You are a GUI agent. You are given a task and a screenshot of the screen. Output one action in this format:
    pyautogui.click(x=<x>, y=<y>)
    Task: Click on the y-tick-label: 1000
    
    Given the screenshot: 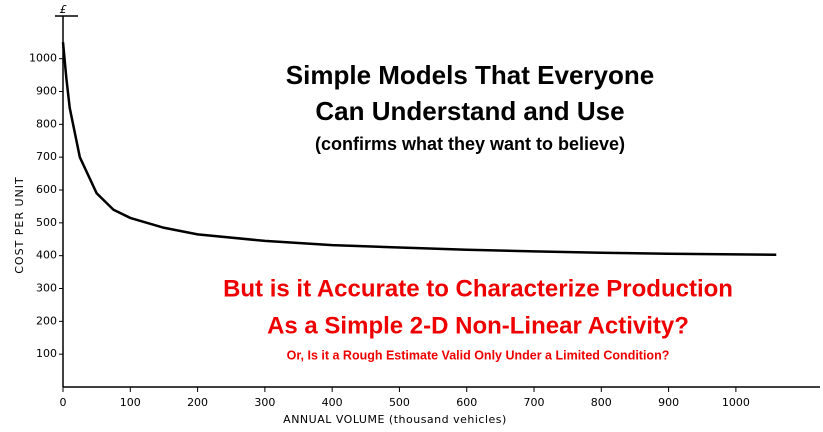 What is the action you would take?
    pyautogui.click(x=43, y=58)
    